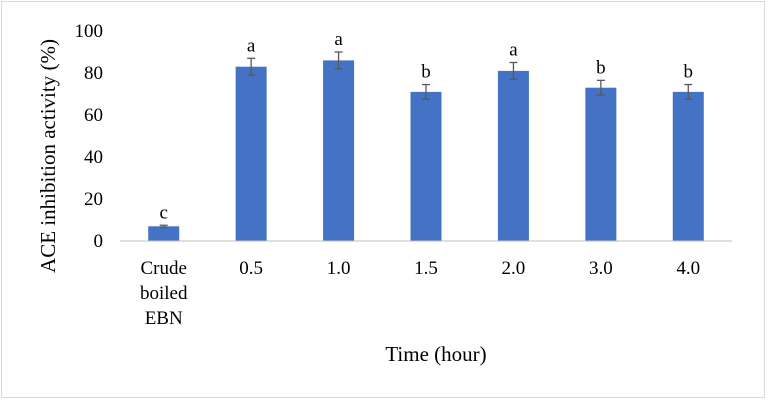 The width and height of the screenshot is (768, 401). I want to click on x-tick-label: 1.0, so click(339, 268).